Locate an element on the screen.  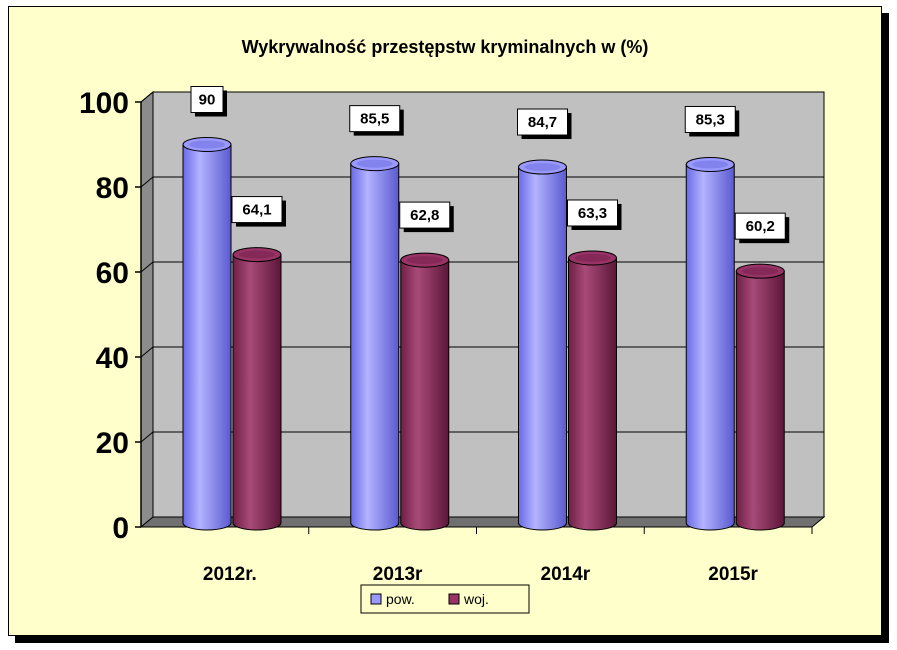
y-tick-label: 80 is located at coordinates (112, 188).